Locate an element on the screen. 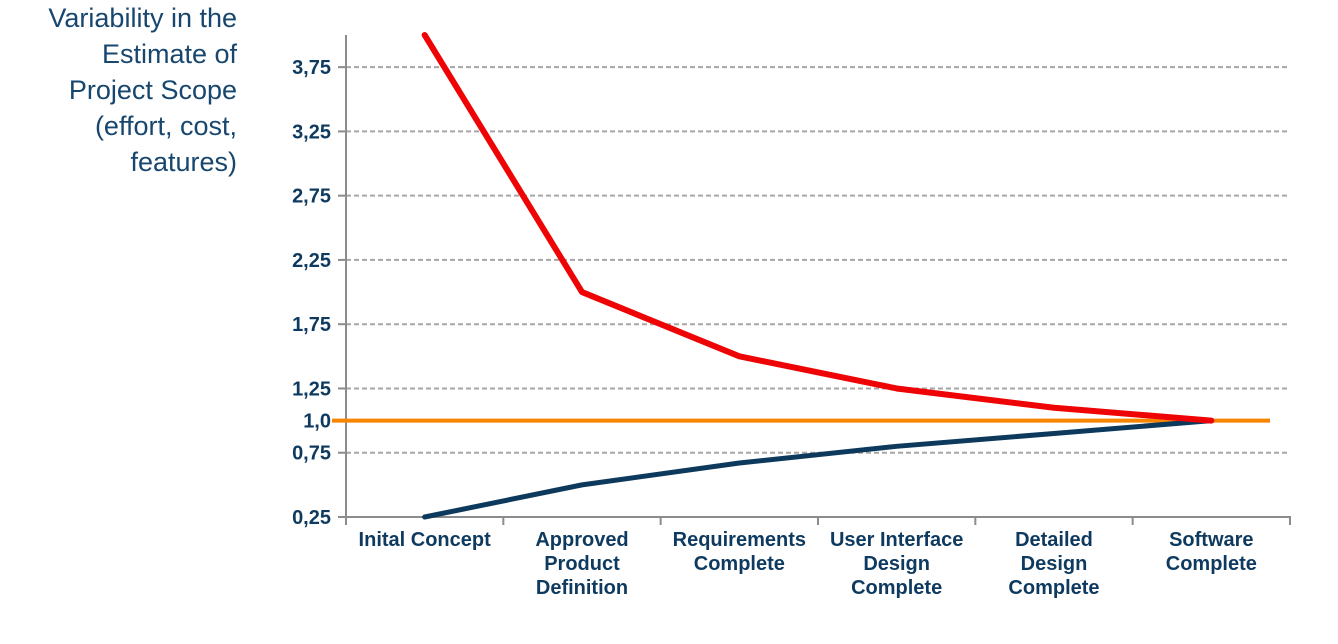 This screenshot has height=644, width=1338. y-tick-label: 0,75 is located at coordinates (311, 454).